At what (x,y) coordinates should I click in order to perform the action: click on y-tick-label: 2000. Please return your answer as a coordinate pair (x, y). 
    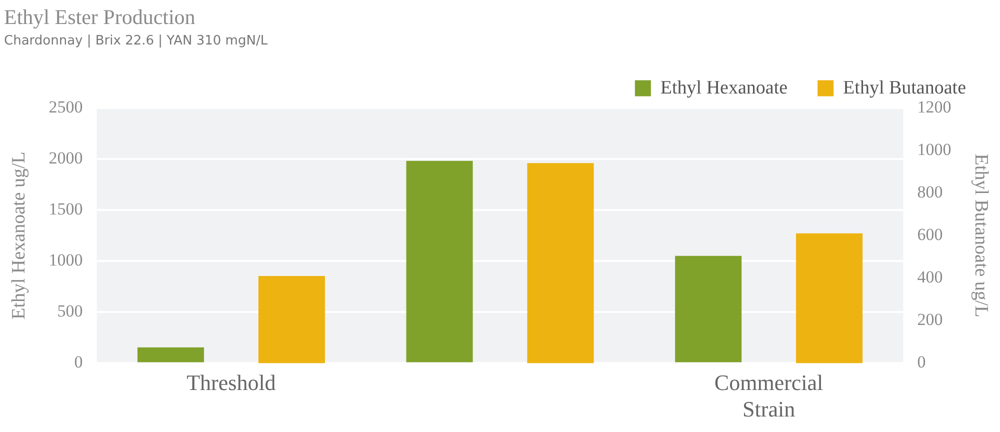
    Looking at the image, I should click on (65, 158).